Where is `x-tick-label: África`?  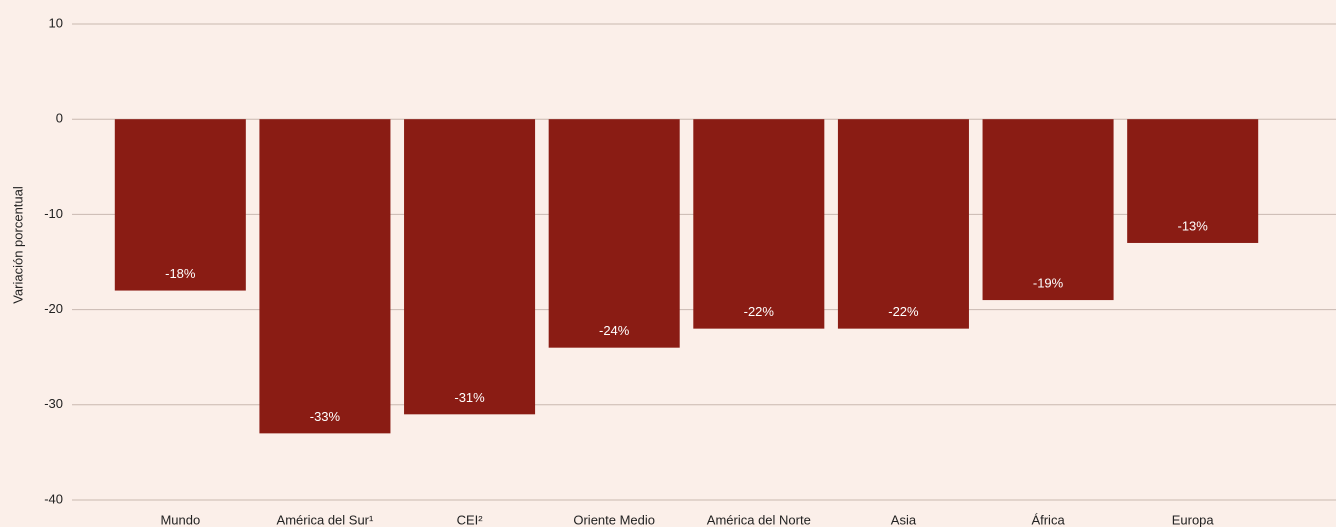 x-tick-label: África is located at coordinates (1048, 519).